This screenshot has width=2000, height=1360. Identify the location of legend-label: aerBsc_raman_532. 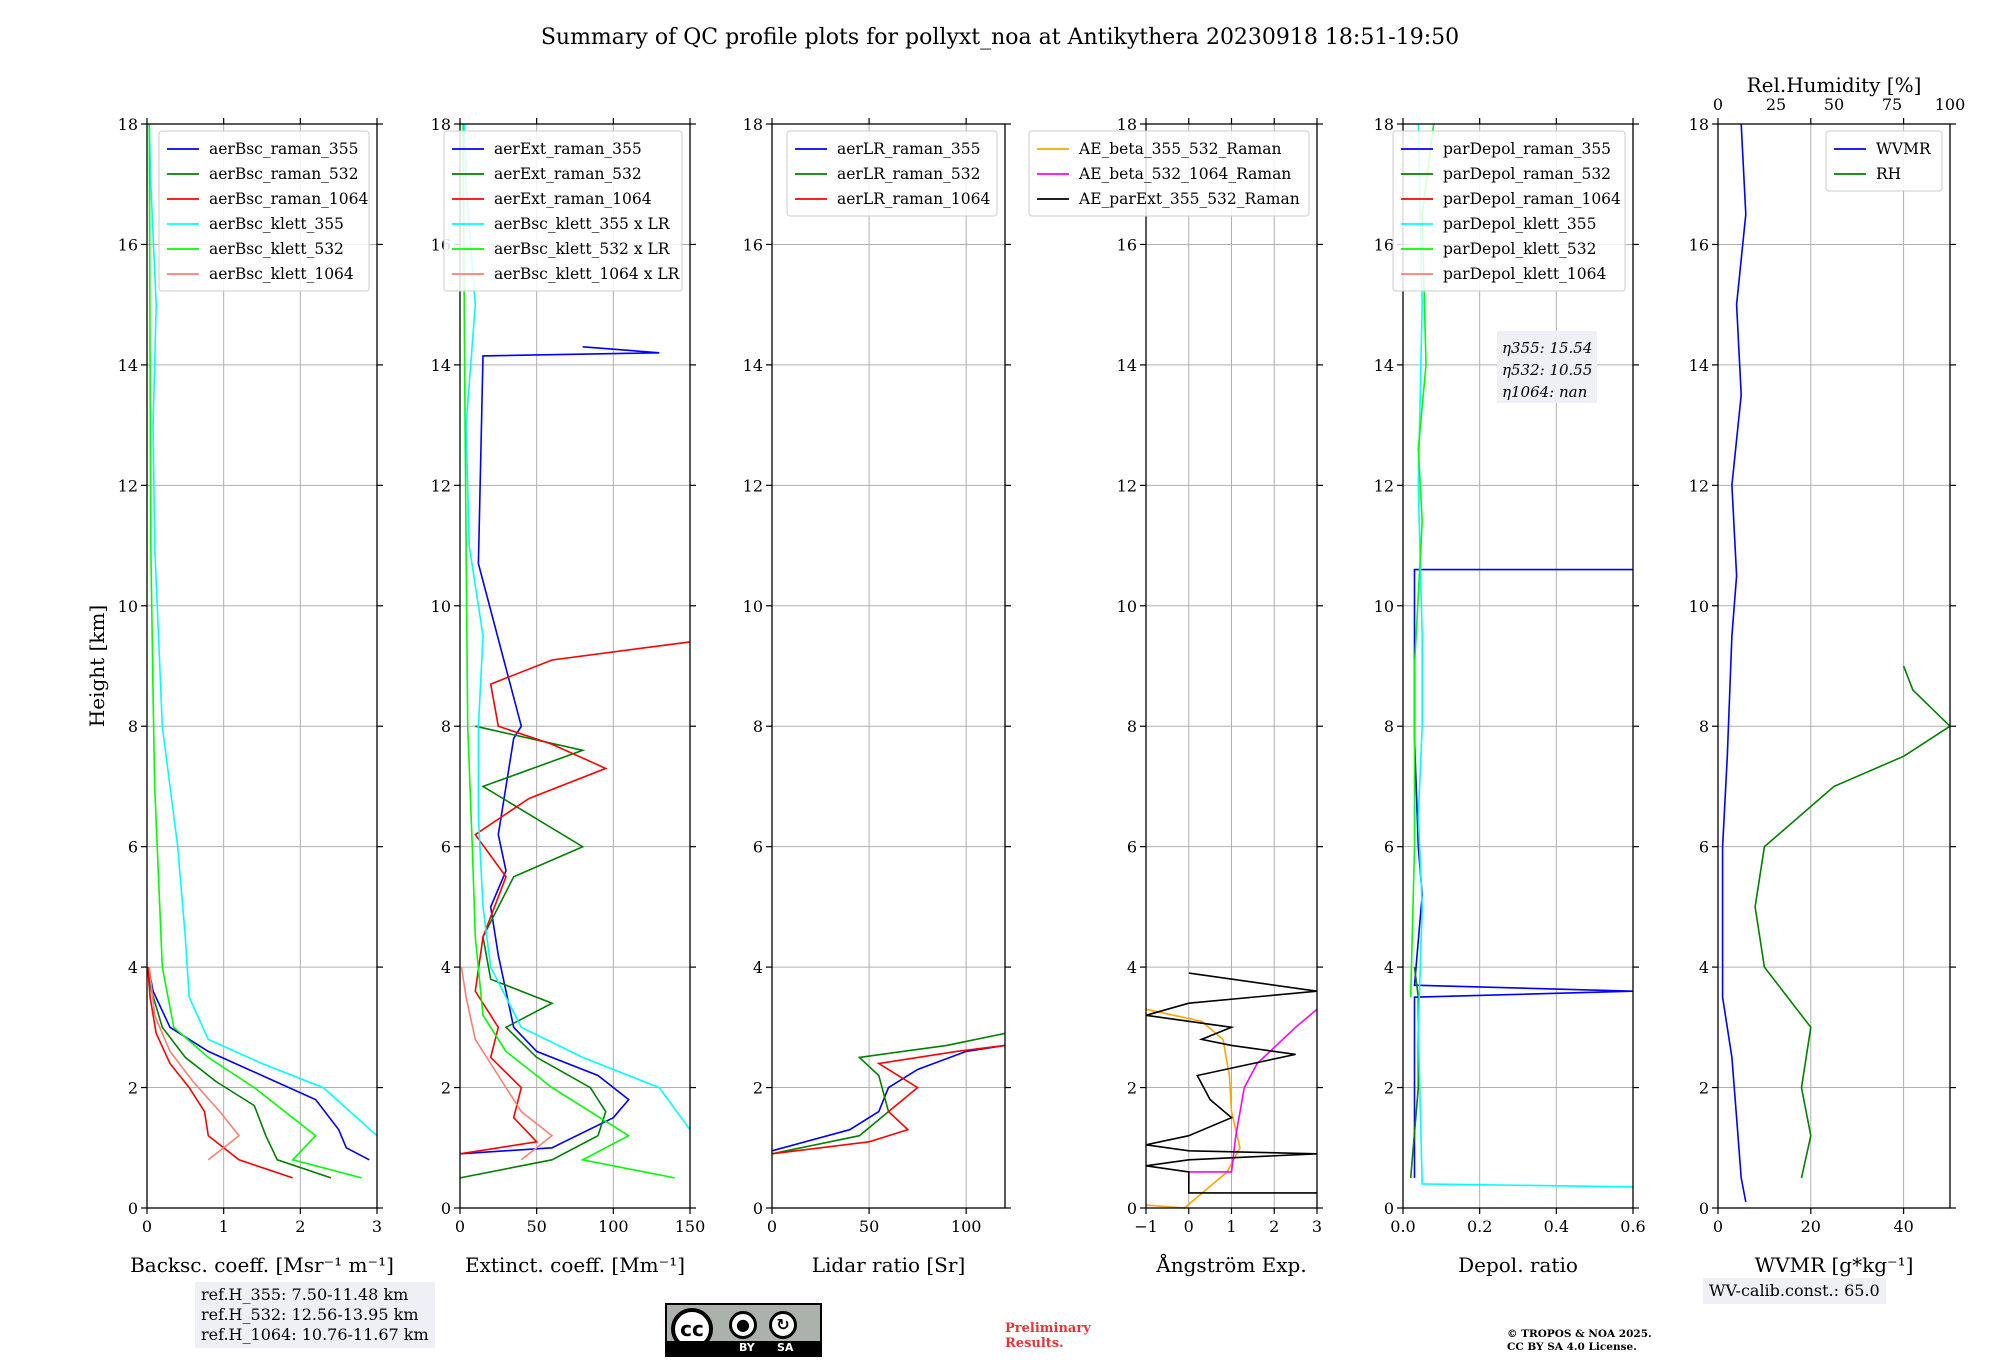
(284, 174).